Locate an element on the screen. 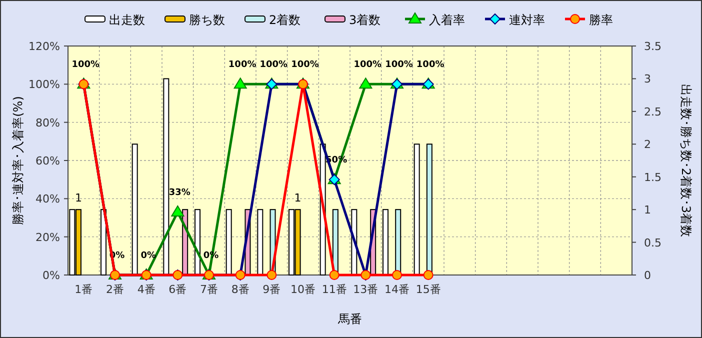 Image resolution: width=702 pixels, height=338 pixels. y-tick-label: 60% is located at coordinates (48, 161).